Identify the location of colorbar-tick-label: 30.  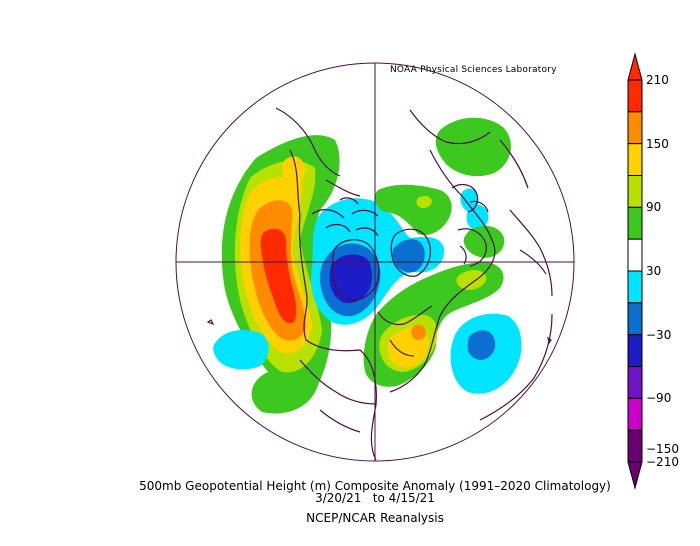
(654, 271).